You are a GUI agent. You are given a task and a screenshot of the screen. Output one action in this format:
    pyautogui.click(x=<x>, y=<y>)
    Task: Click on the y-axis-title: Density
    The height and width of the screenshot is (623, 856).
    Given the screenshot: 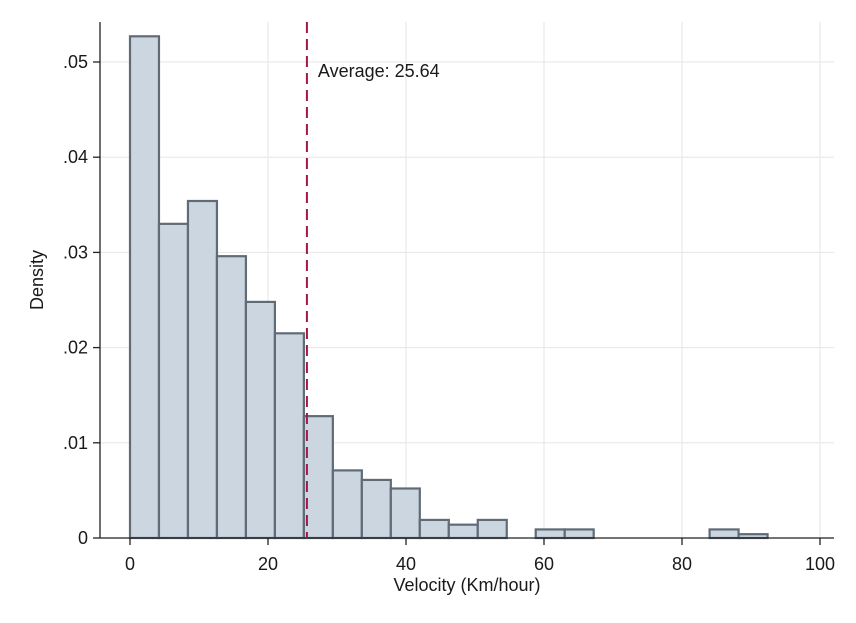 What is the action you would take?
    pyautogui.click(x=37, y=280)
    